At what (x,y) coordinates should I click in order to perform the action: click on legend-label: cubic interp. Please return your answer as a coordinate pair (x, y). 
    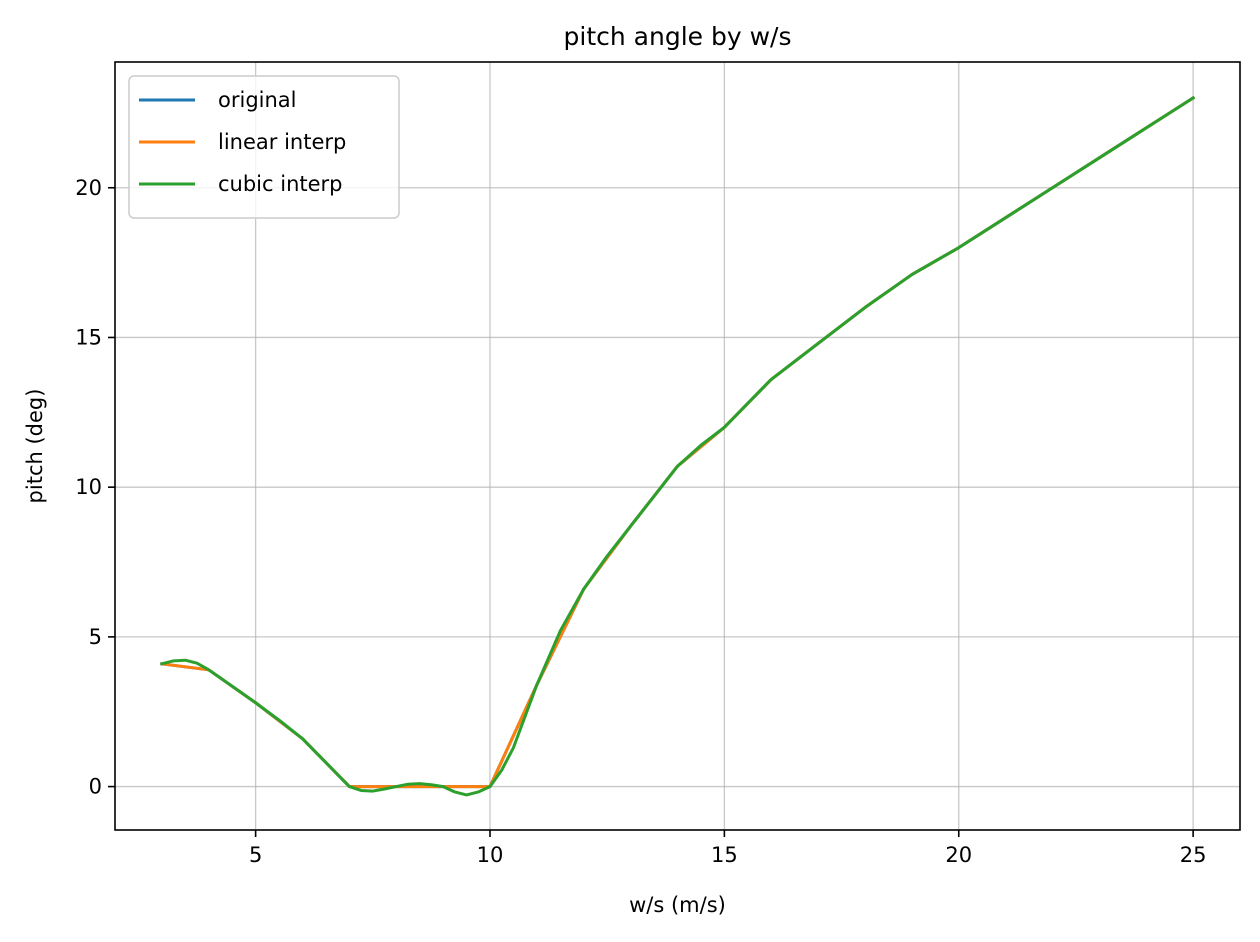
    Looking at the image, I should click on (280, 184).